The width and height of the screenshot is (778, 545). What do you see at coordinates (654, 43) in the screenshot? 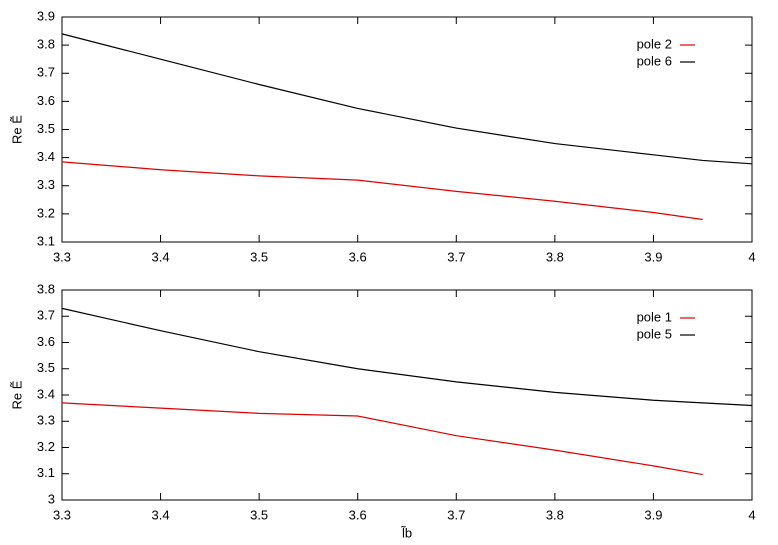
I see `legend-label: pole 2` at bounding box center [654, 43].